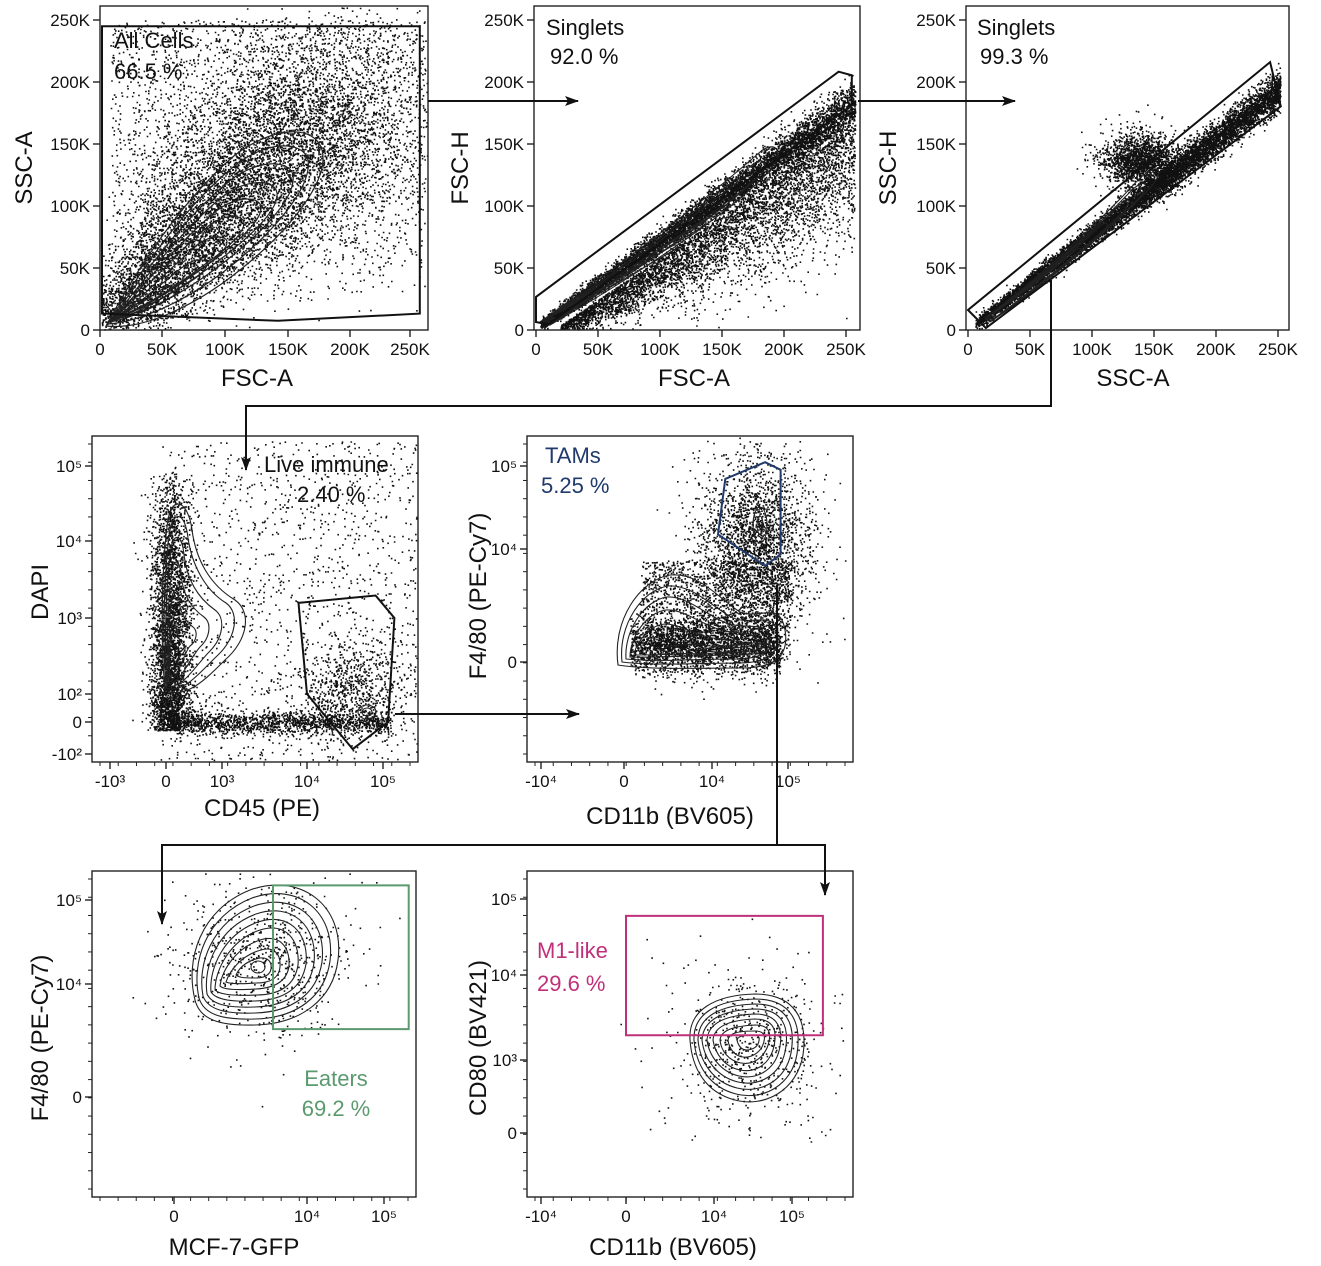 The width and height of the screenshot is (1321, 1266). What do you see at coordinates (571, 983) in the screenshot?
I see `gate-percent: 29.6 %` at bounding box center [571, 983].